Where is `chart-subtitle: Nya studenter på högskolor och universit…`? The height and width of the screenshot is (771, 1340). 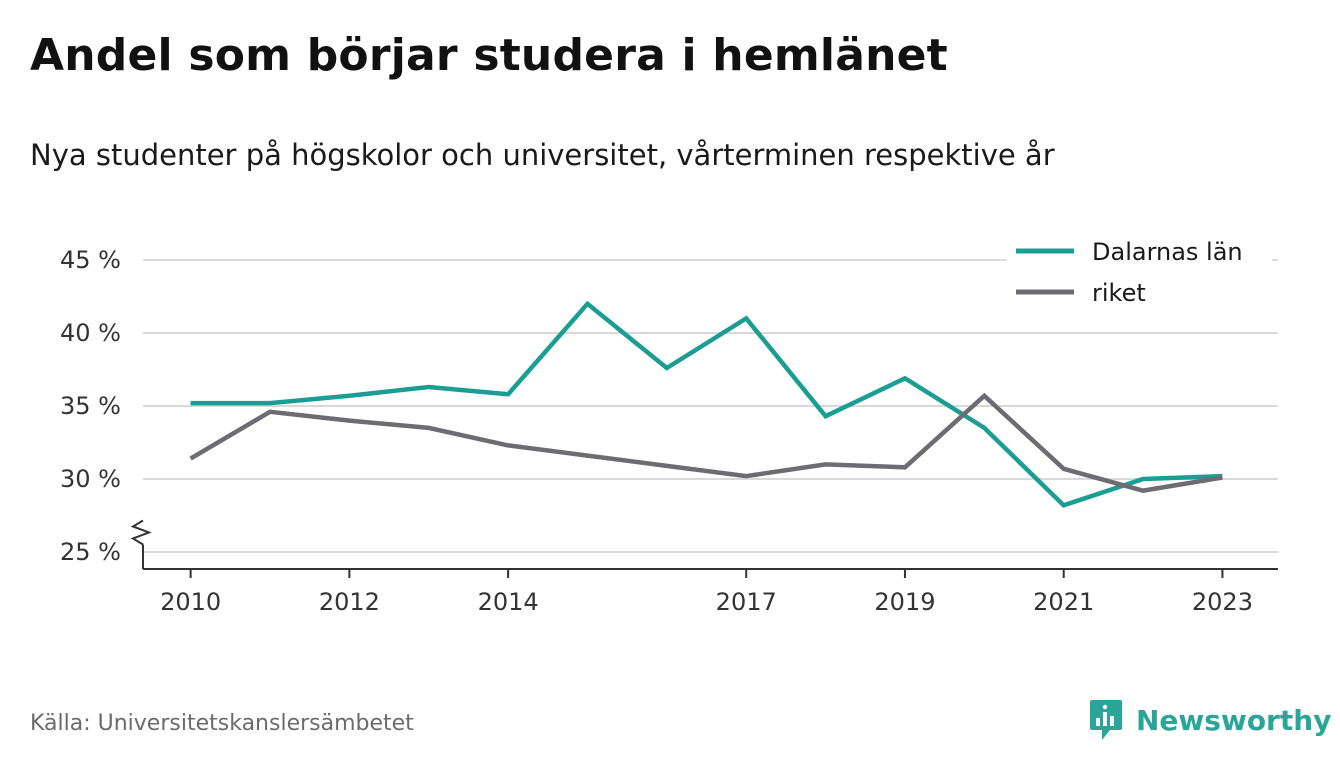 chart-subtitle: Nya studenter på högskolor och universit… is located at coordinates (542, 155).